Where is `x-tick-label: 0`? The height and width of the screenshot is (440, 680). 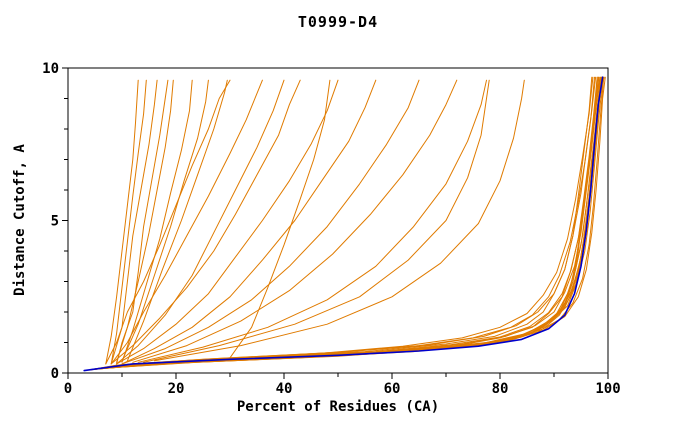 x-tick-label: 0 is located at coordinates (68, 389).